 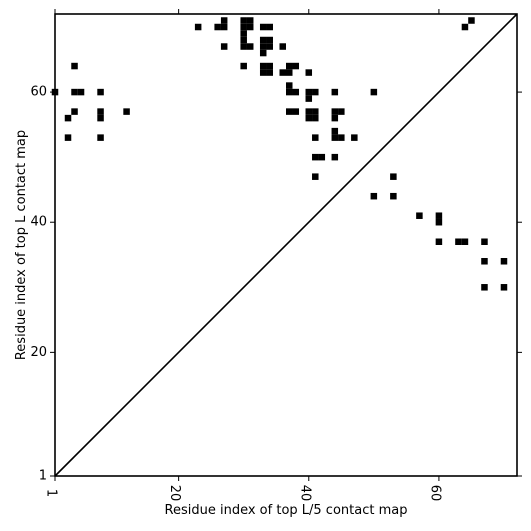 I want to click on y-tick-label: 40, so click(x=38, y=222).